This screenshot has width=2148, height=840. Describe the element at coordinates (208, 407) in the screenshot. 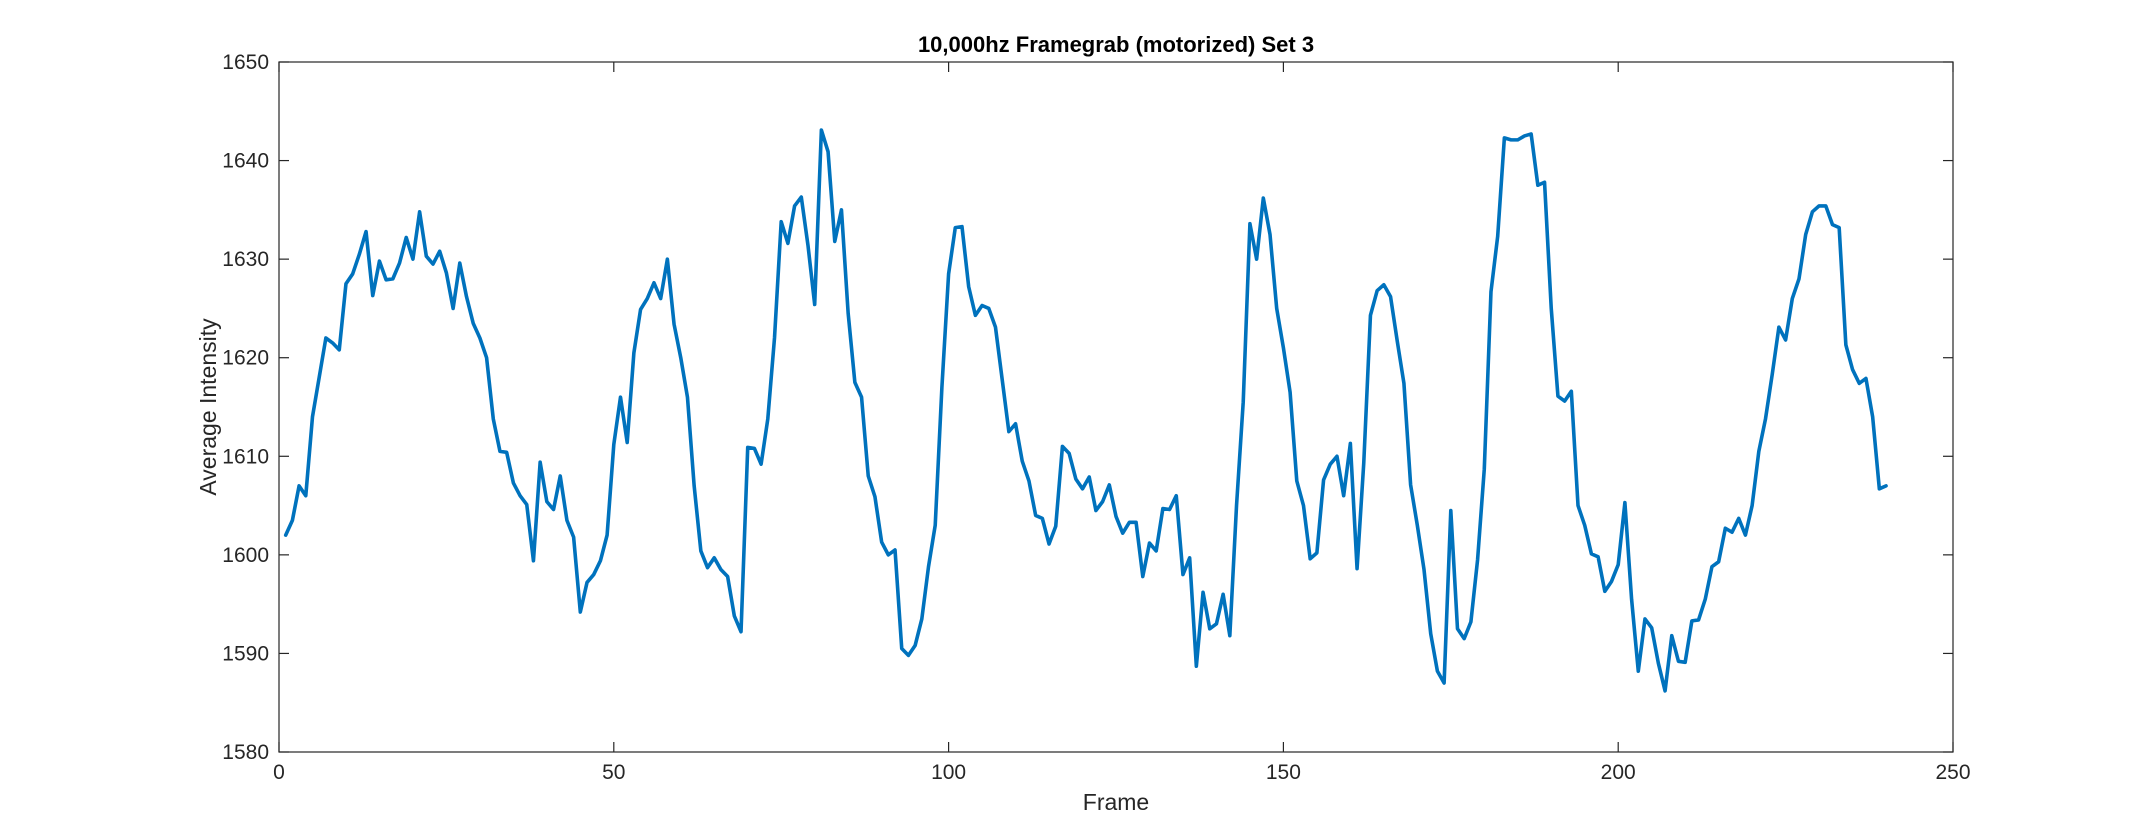

I see `y-axis-label: Average Intensity` at that location.